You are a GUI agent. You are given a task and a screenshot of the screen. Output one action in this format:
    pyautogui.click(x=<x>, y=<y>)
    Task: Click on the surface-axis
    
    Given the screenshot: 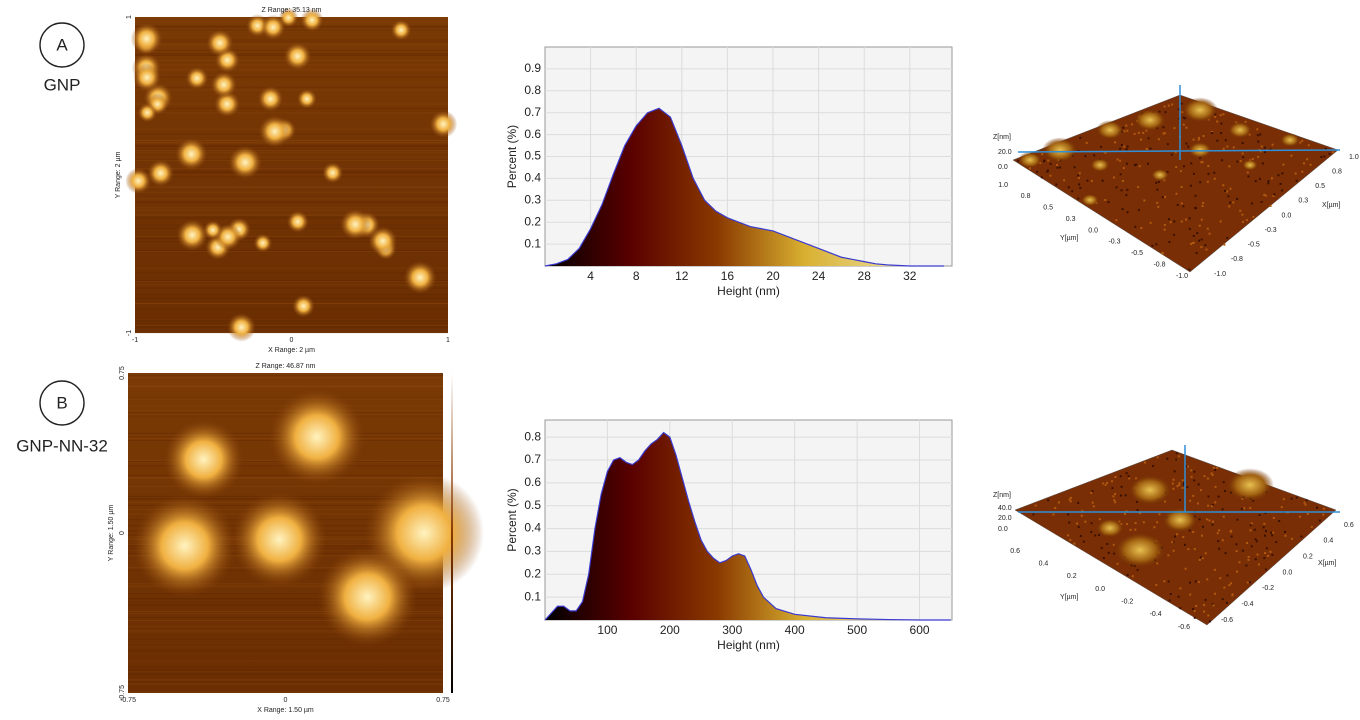 What is the action you would take?
    pyautogui.click(x=1179, y=151)
    